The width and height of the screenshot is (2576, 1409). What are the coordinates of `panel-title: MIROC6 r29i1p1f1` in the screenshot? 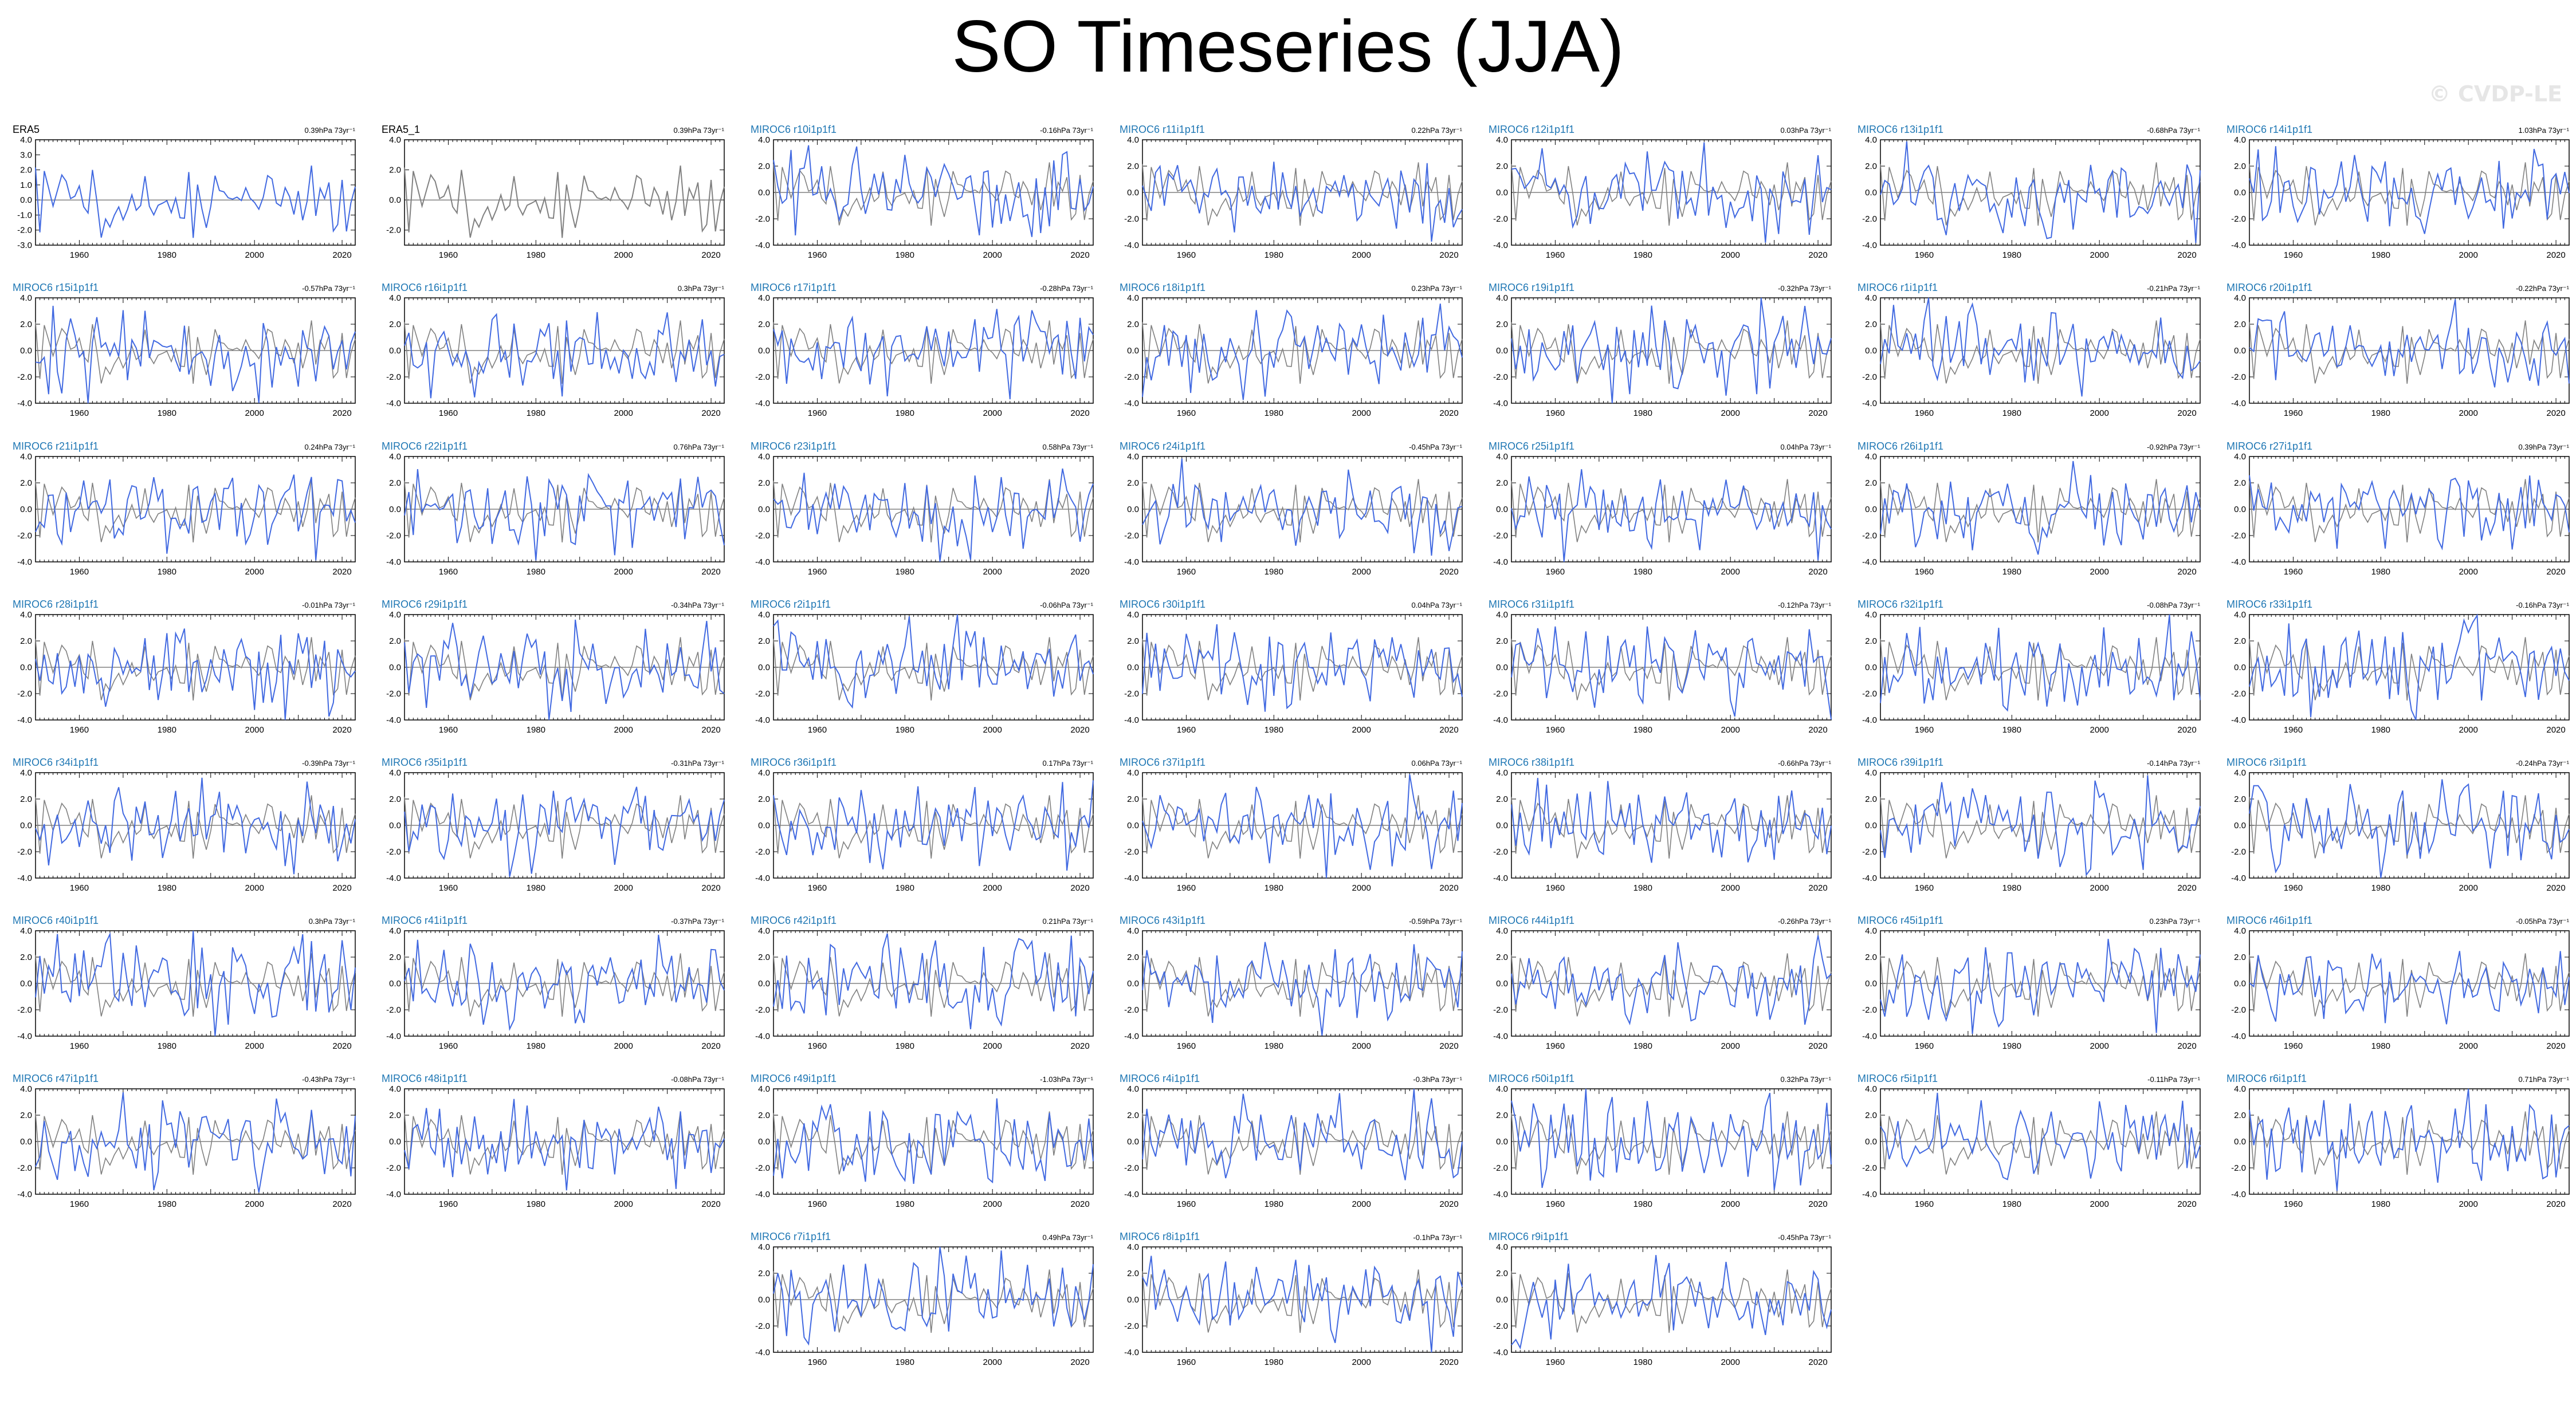 It's located at (425, 605).